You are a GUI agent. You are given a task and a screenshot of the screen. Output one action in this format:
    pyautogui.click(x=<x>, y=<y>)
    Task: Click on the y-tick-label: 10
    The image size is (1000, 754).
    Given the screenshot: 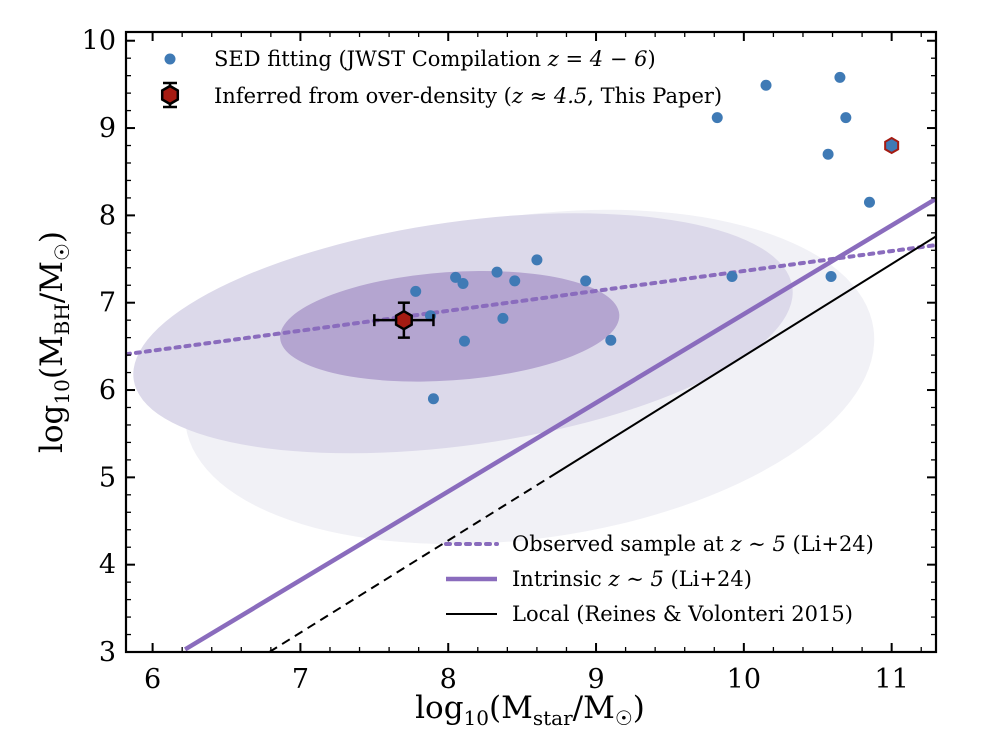 What is the action you would take?
    pyautogui.click(x=99, y=41)
    